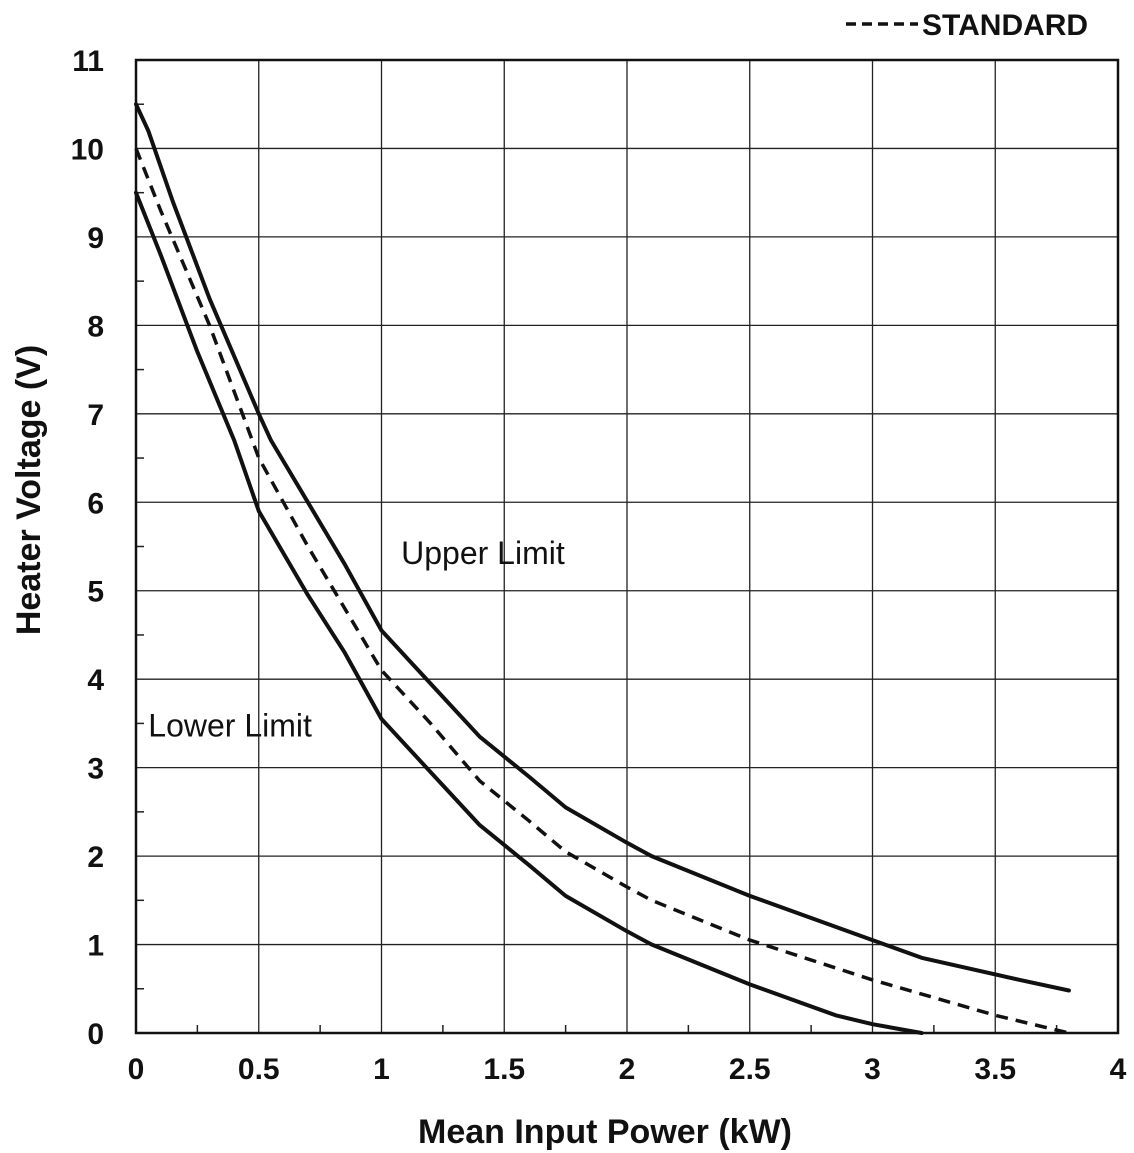 The width and height of the screenshot is (1134, 1153). I want to click on x-tick-label: 1, so click(381, 1069).